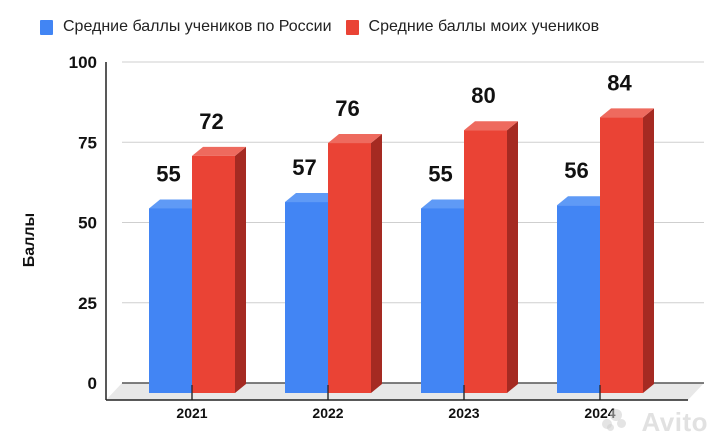 The height and width of the screenshot is (444, 720). Describe the element at coordinates (46, 27) in the screenshot. I see `legend-swatch-blue` at that location.